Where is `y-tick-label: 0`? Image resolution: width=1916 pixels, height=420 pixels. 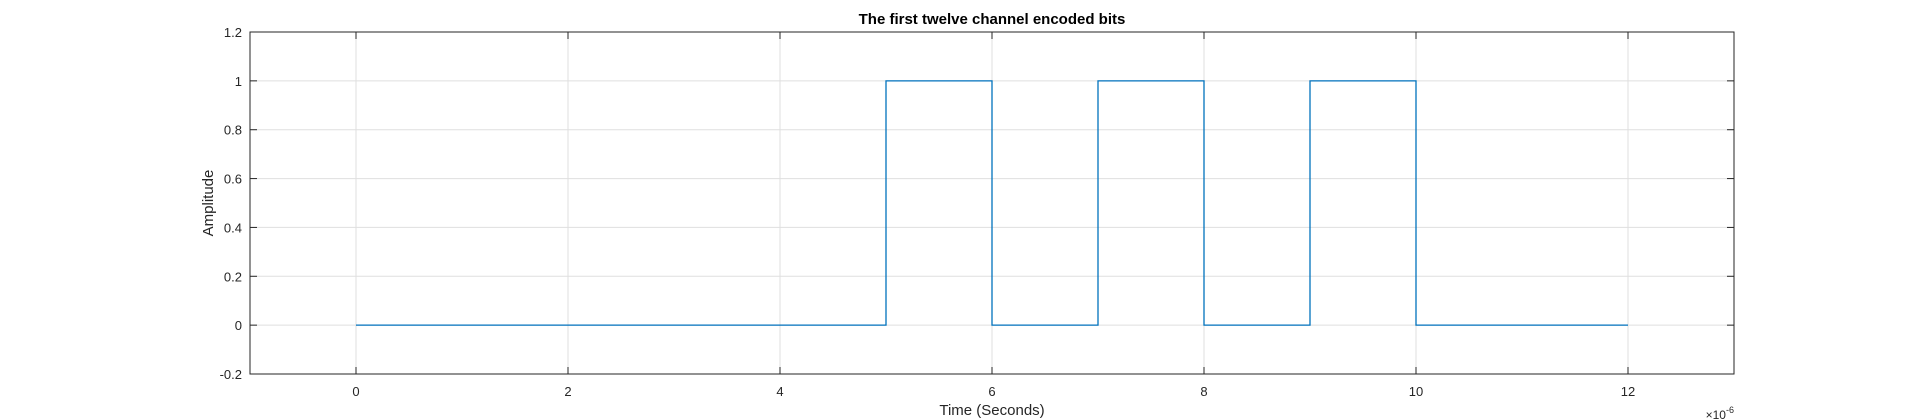 y-tick-label: 0 is located at coordinates (238, 325).